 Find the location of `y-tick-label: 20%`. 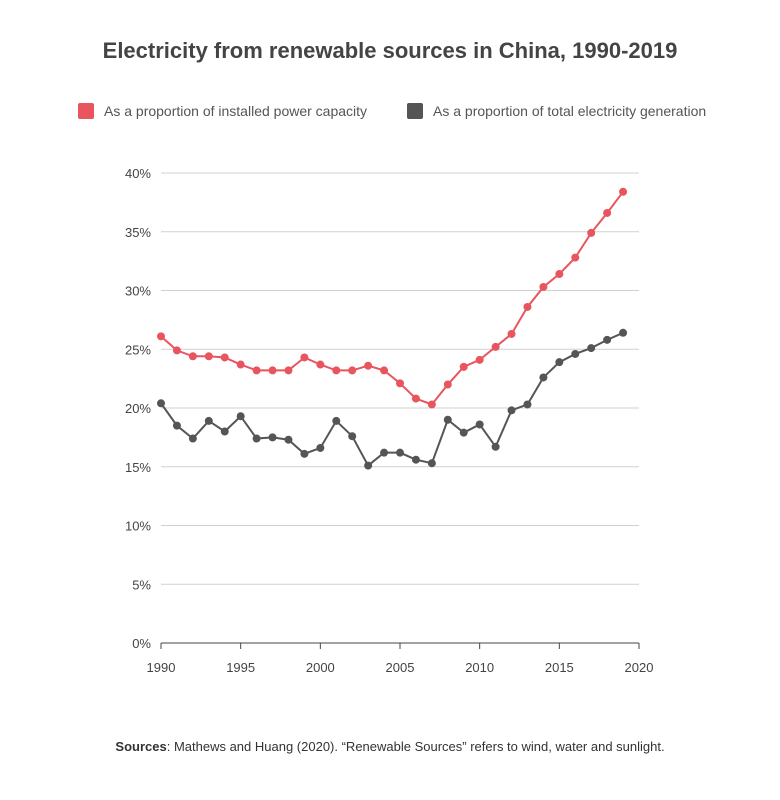

y-tick-label: 20% is located at coordinates (138, 408).